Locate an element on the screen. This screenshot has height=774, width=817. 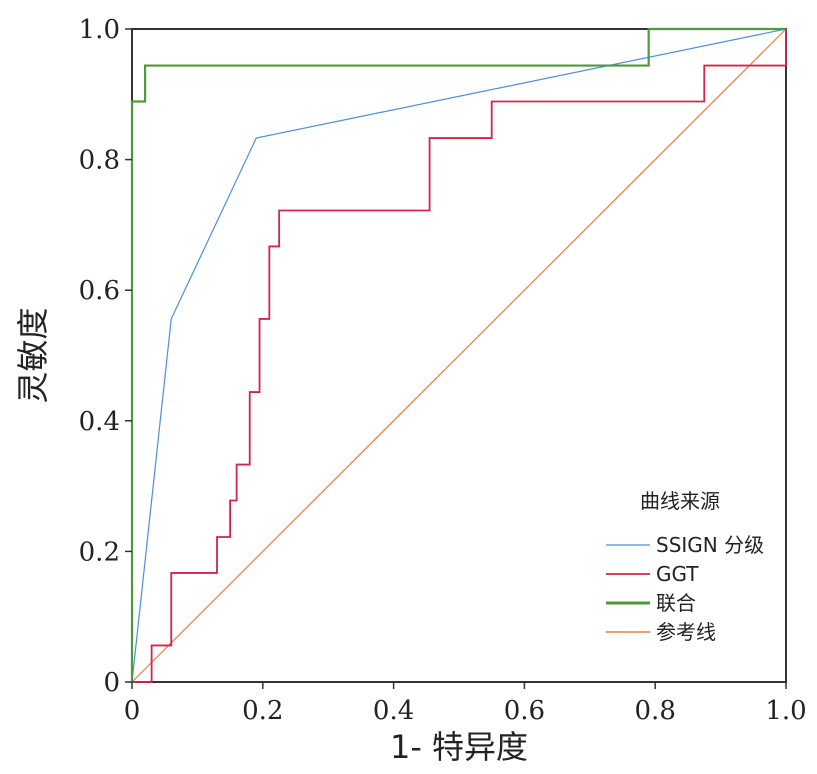
y-tick-label: 0.2 is located at coordinates (99, 552).